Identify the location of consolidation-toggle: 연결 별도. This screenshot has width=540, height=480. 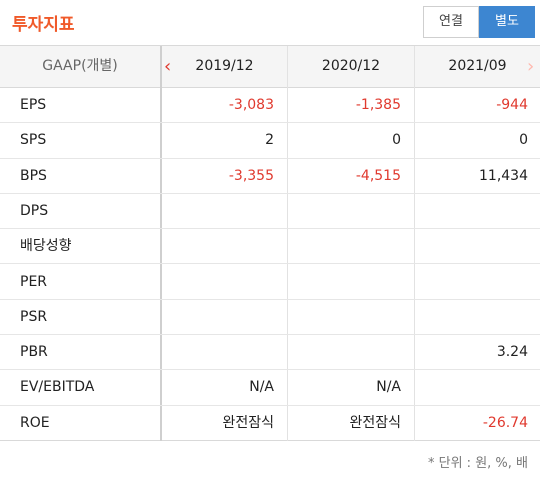
(479, 22).